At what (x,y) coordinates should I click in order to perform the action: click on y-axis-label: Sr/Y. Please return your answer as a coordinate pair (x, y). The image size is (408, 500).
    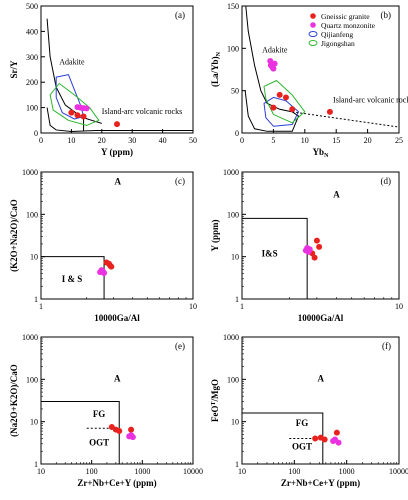
    Looking at the image, I should click on (14, 69).